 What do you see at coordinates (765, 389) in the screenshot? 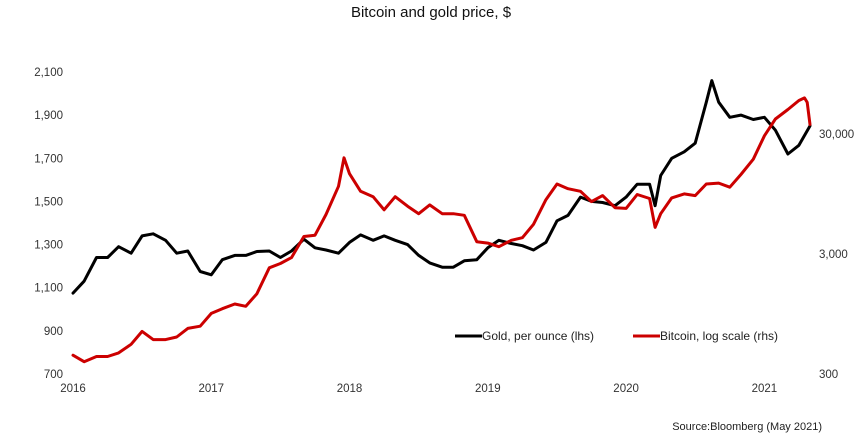
I see `x-tick-label: 2021` at bounding box center [765, 389].